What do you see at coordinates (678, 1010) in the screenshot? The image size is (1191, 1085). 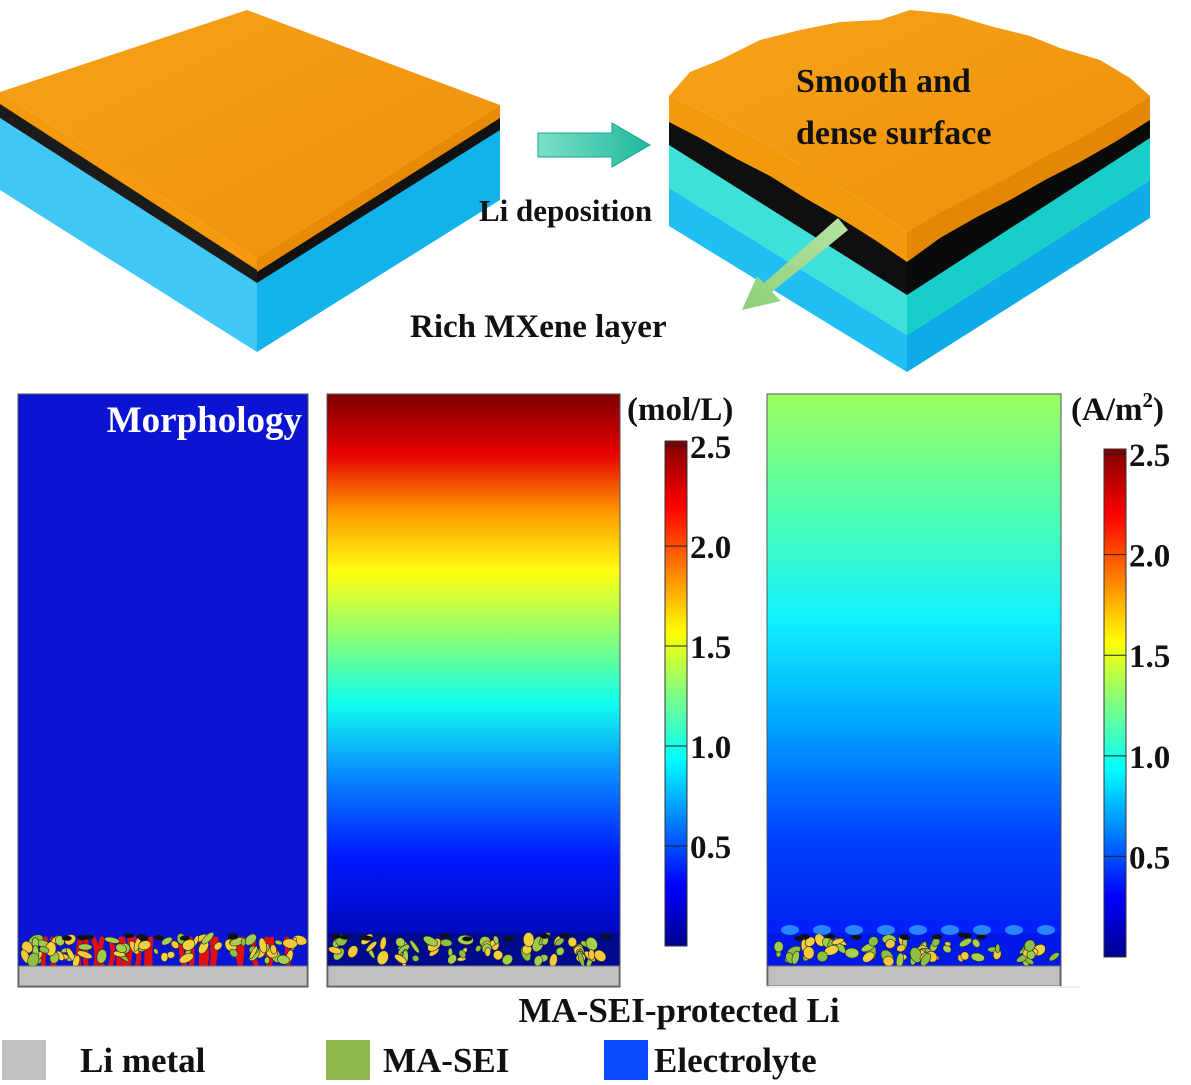 I see `panel-caption: MA-SEI-protected Li` at bounding box center [678, 1010].